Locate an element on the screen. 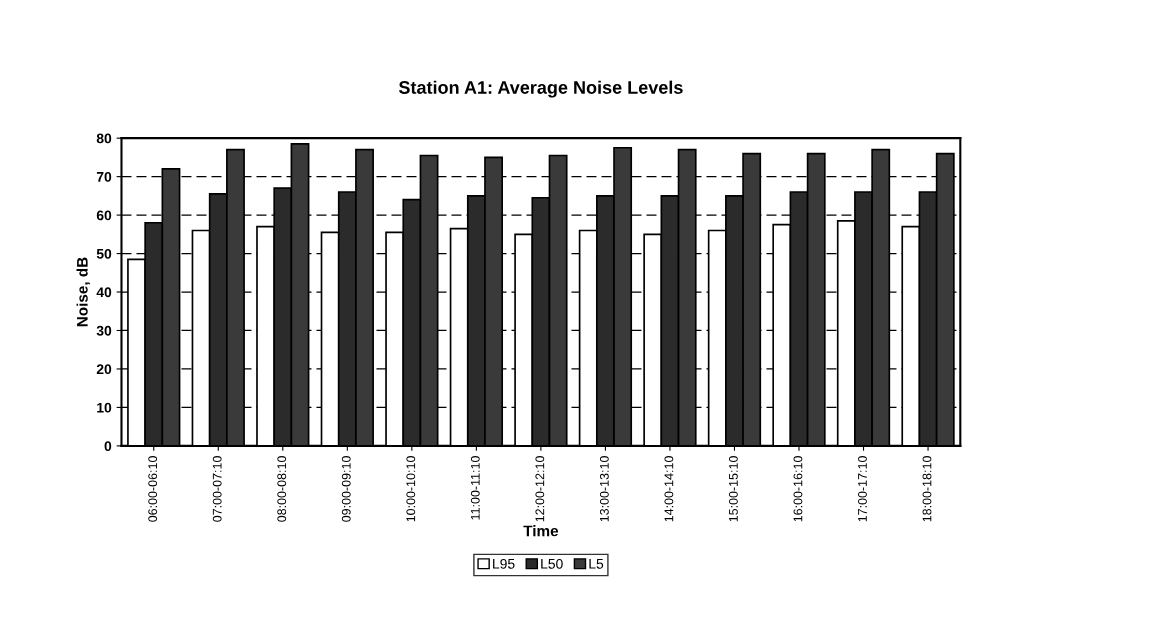  x-tick-label: 18:00-18:10 is located at coordinates (927, 489).